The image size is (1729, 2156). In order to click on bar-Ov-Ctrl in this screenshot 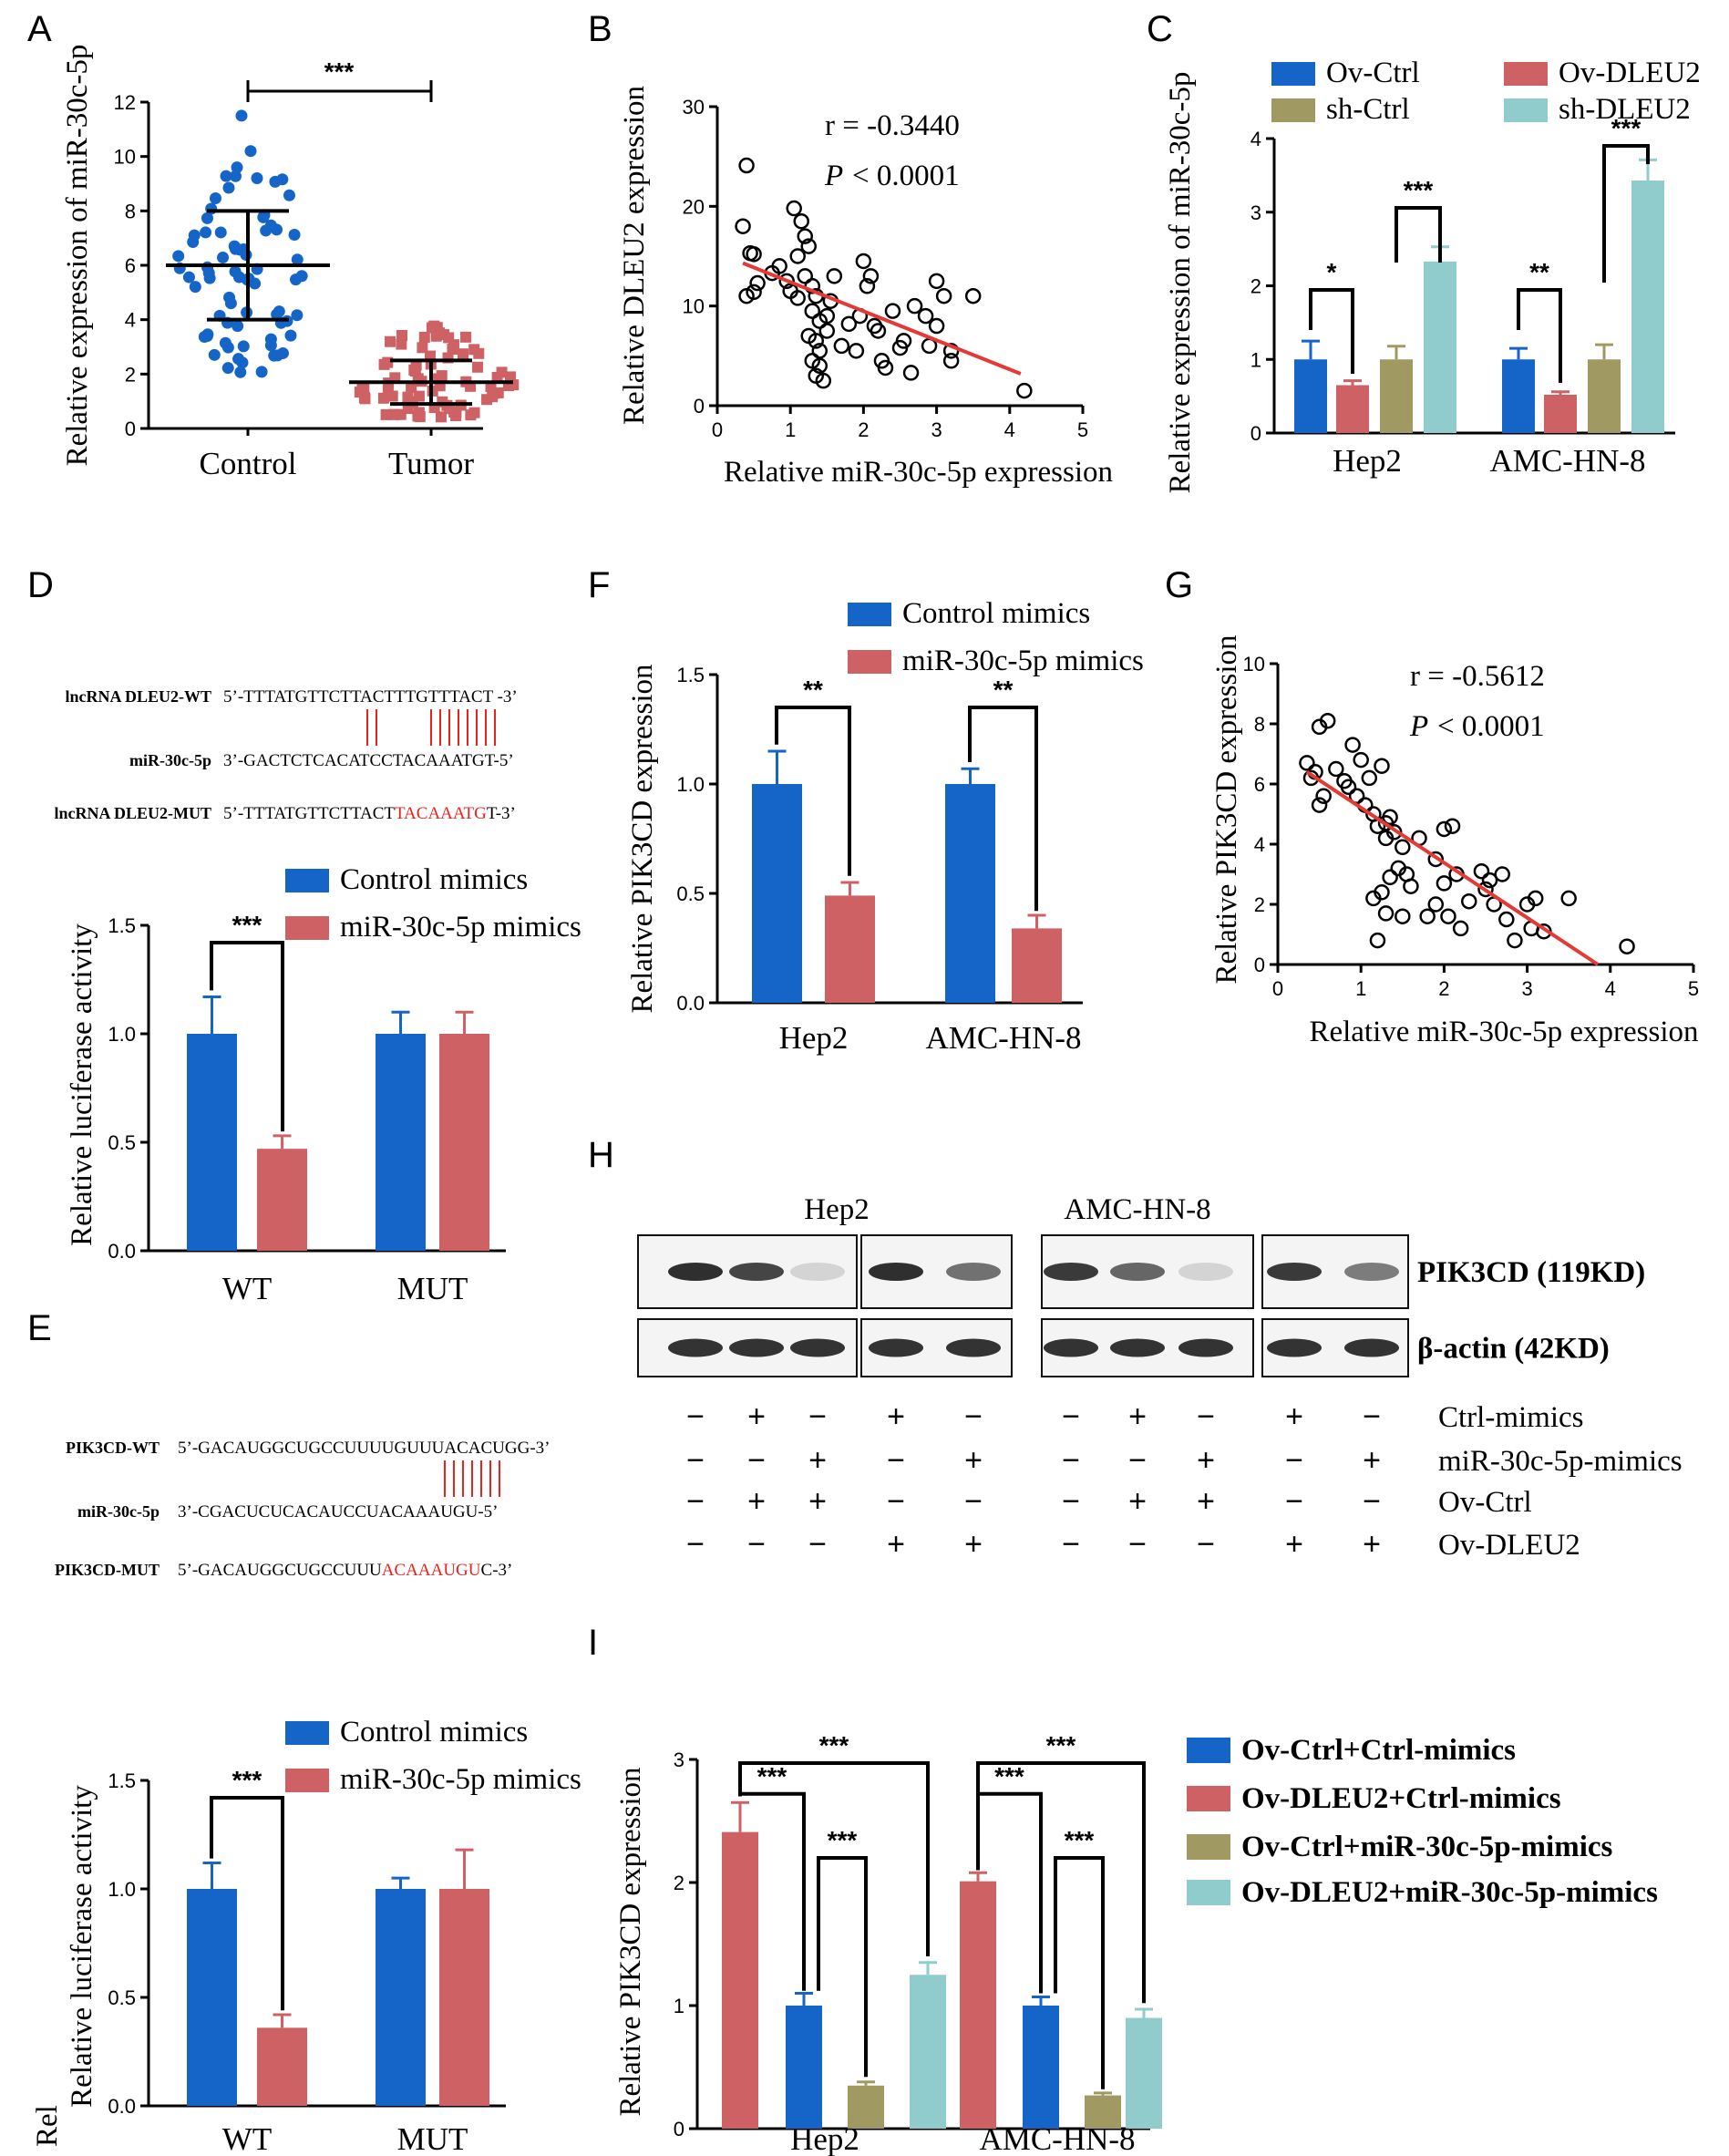, I will do `click(1310, 396)`.